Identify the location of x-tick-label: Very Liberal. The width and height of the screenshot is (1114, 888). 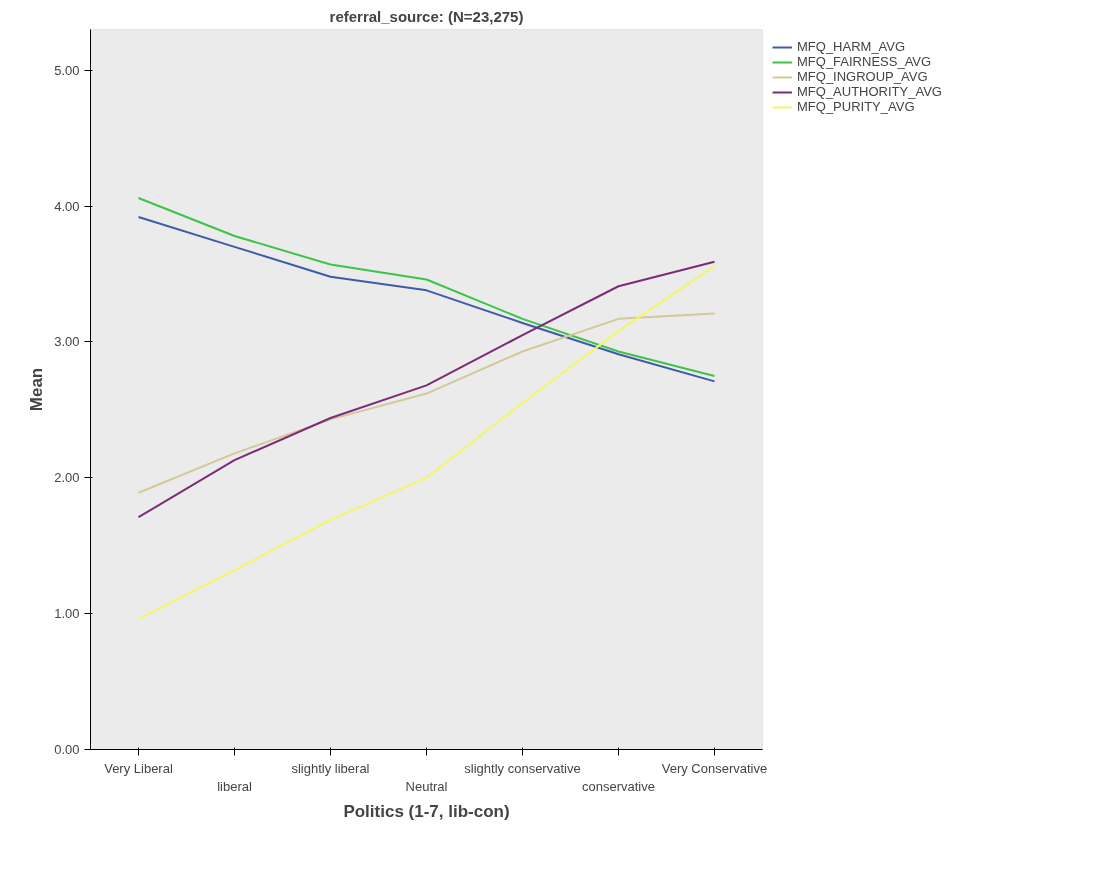
(138, 768).